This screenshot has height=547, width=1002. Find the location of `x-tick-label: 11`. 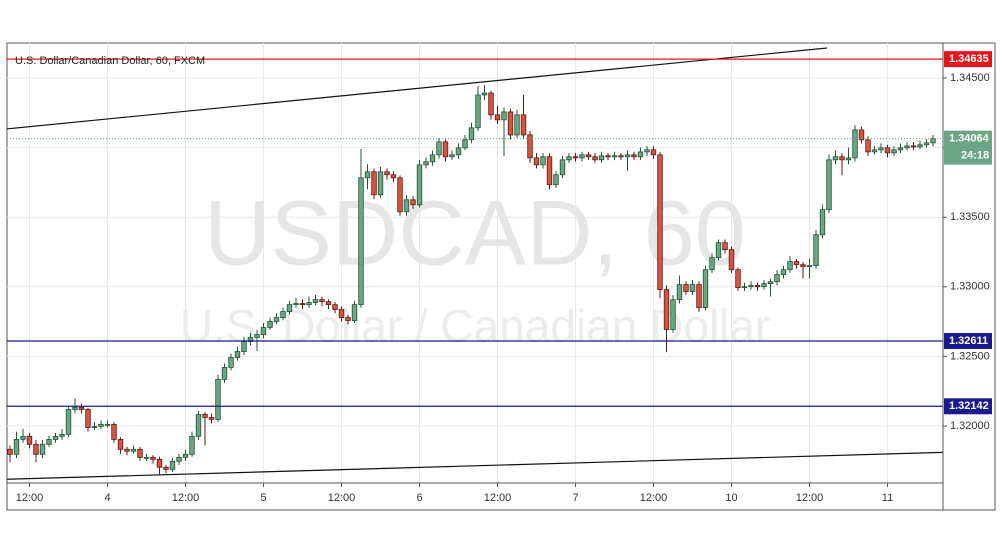

x-tick-label: 11 is located at coordinates (887, 498).